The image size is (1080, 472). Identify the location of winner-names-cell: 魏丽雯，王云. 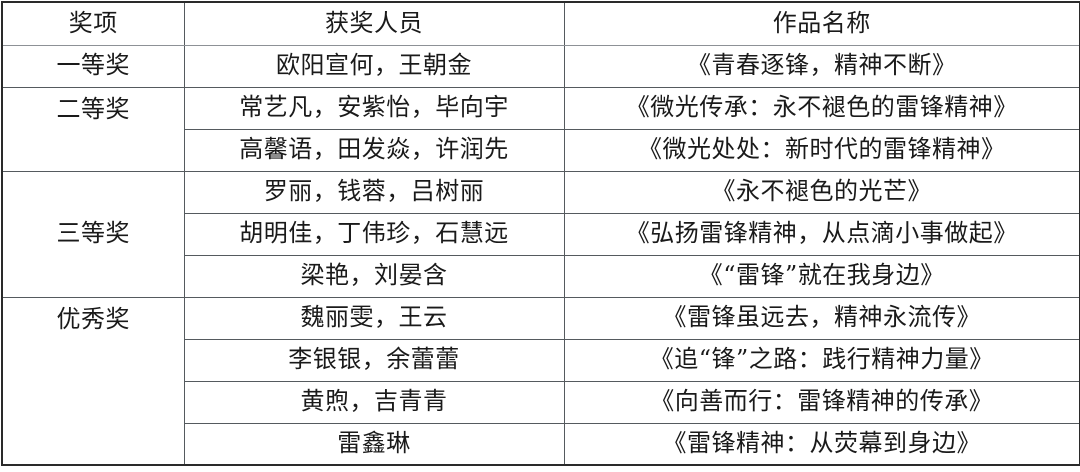
(374, 318).